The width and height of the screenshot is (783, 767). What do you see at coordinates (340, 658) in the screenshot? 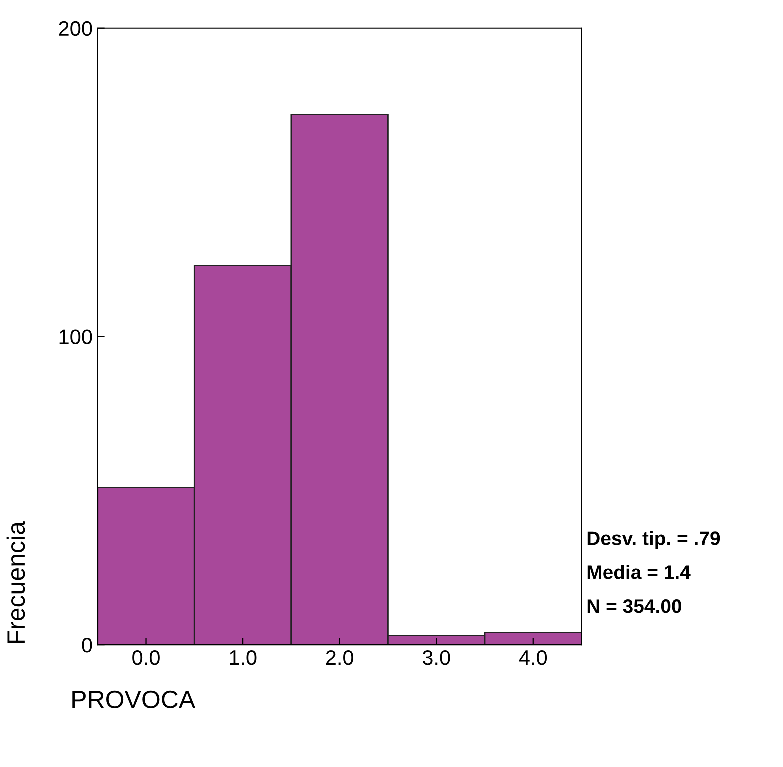
I see `x-tick-label: 2.0` at bounding box center [340, 658].